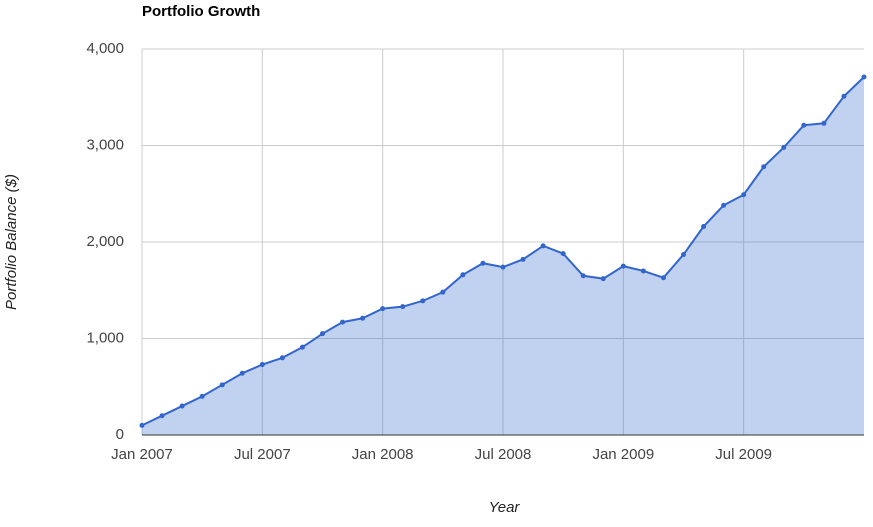 This screenshot has width=873, height=527. I want to click on y-tick-label: 2,000, so click(105, 241).